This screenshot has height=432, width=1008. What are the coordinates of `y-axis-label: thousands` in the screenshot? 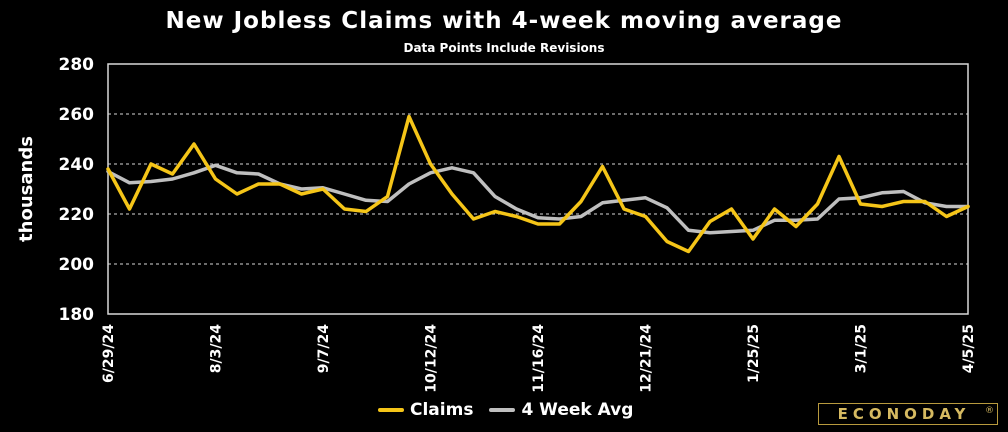 It's located at (26, 189).